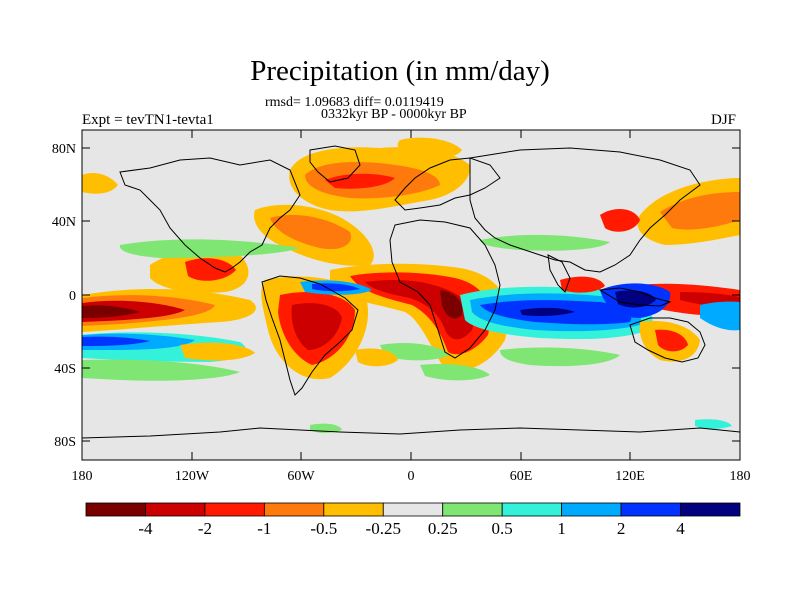 This screenshot has width=800, height=600. What do you see at coordinates (205, 528) in the screenshot?
I see `colorbar-label: -2` at bounding box center [205, 528].